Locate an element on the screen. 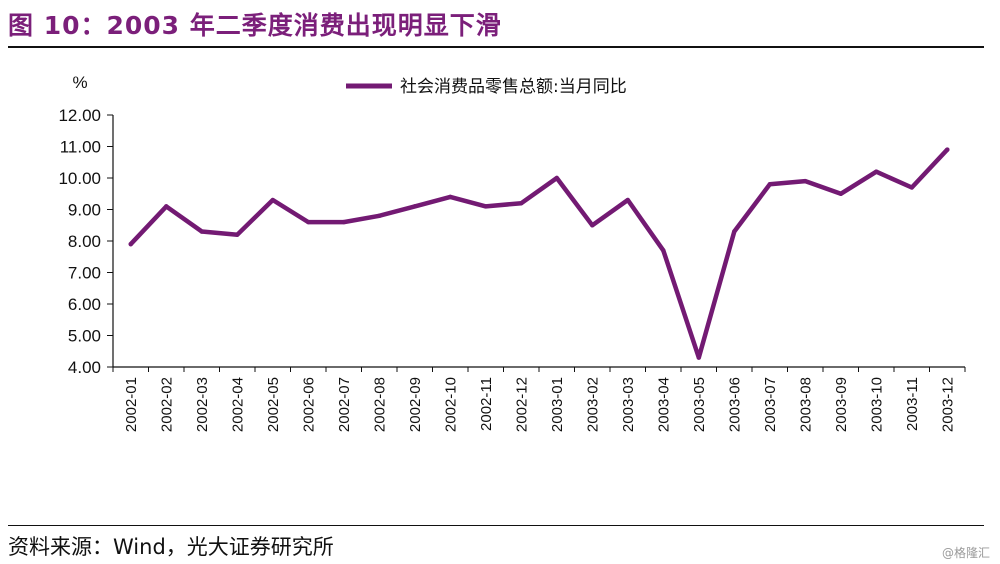 Image resolution: width=1000 pixels, height=564 pixels. legend-label: 社会消费品零售总额:当月同比 is located at coordinates (513, 87).